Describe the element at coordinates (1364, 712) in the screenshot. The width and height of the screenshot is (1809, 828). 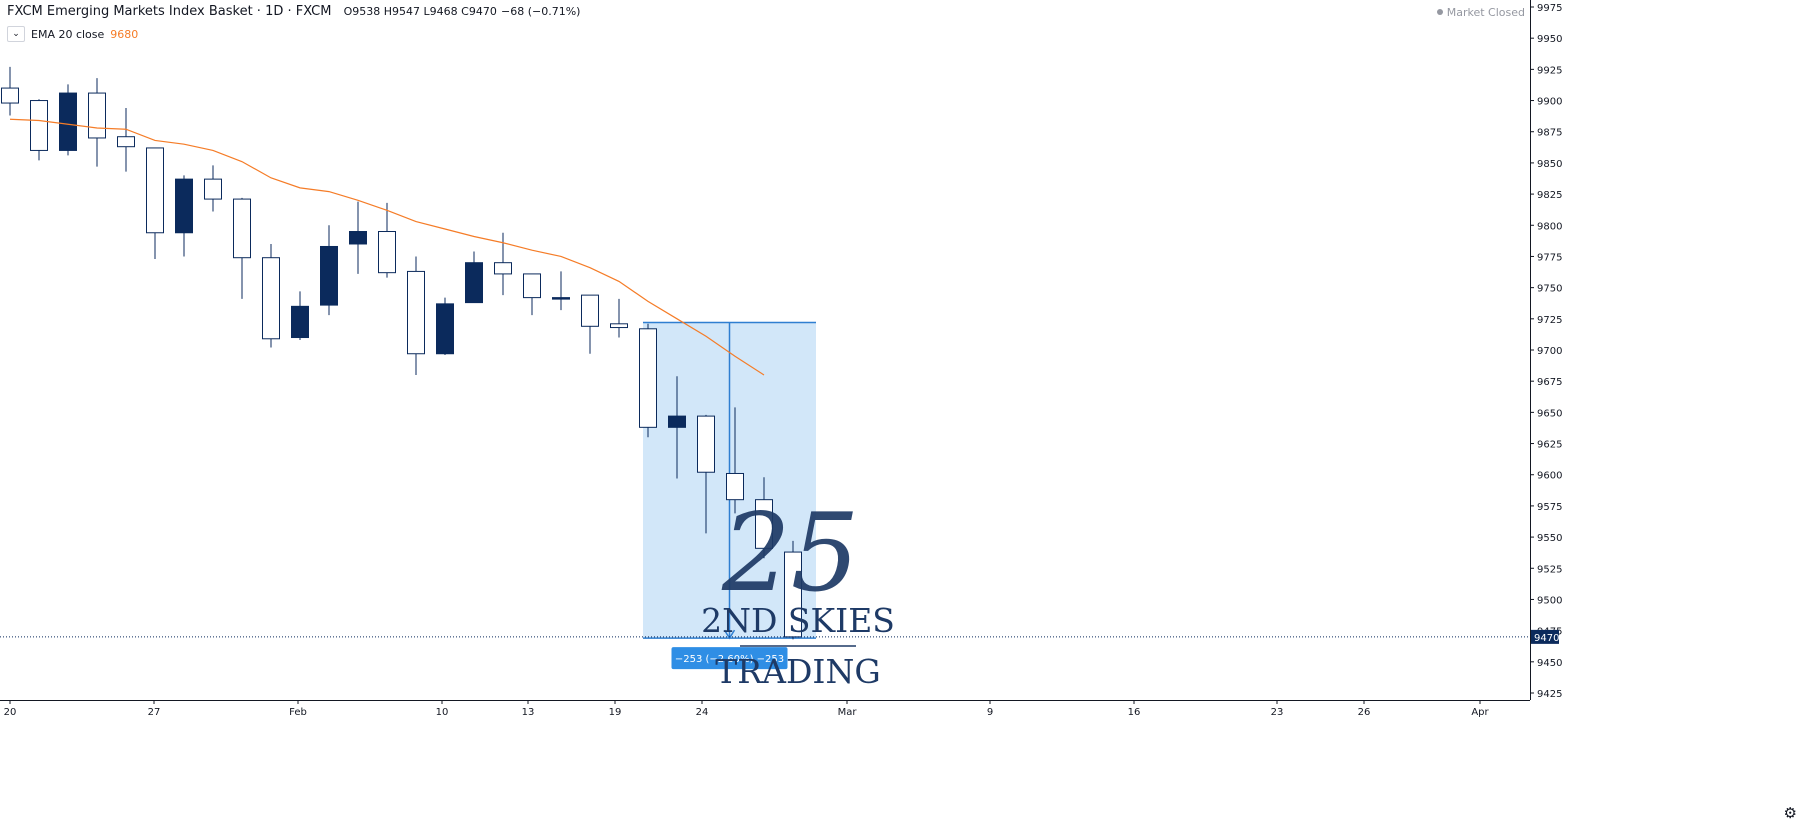
I see `time-tick-label: 26` at that location.